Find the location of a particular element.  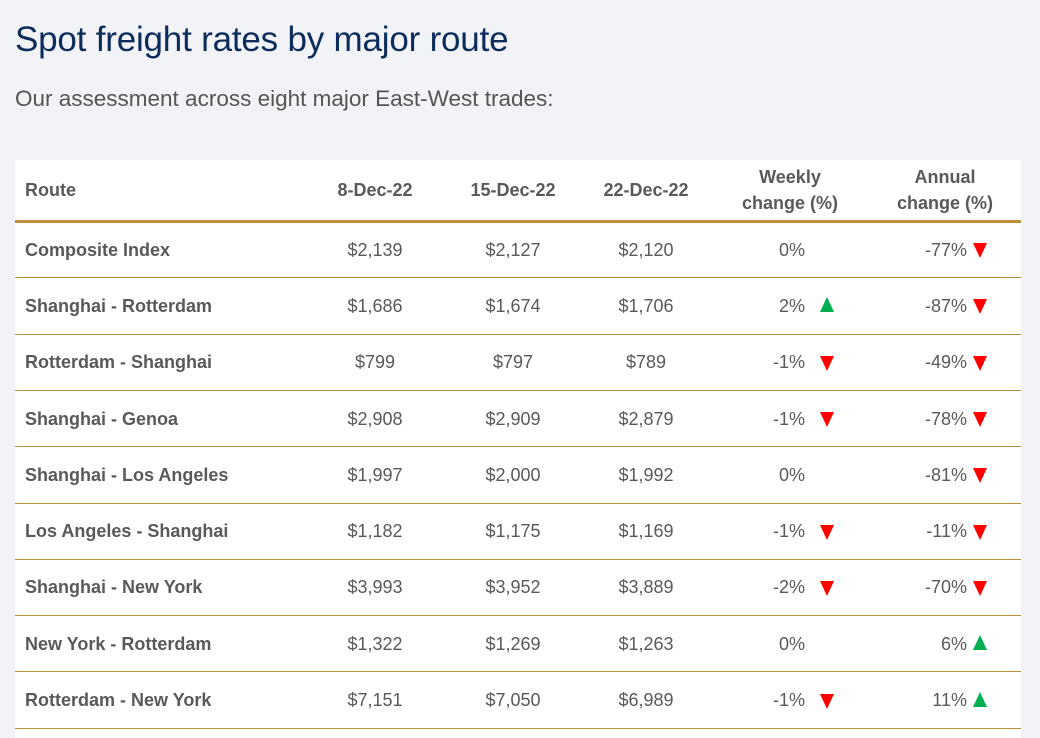

route-name: Rotterdam - New York is located at coordinates (118, 700).